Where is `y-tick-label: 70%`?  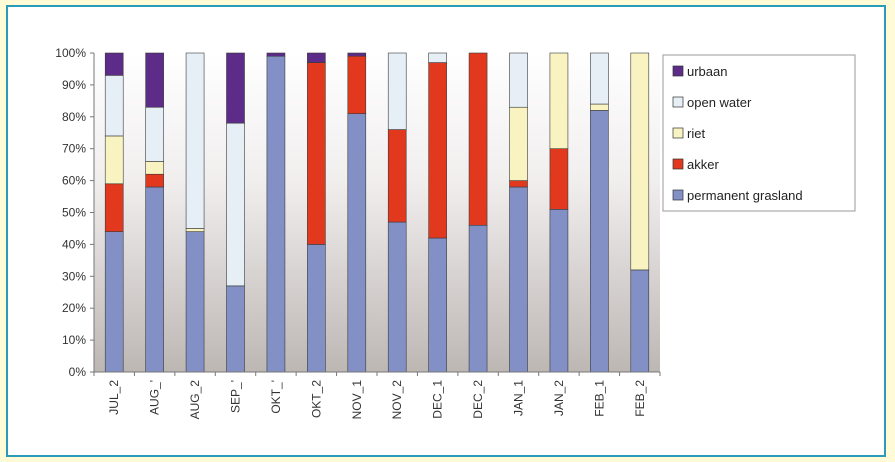 y-tick-label: 70% is located at coordinates (74, 149).